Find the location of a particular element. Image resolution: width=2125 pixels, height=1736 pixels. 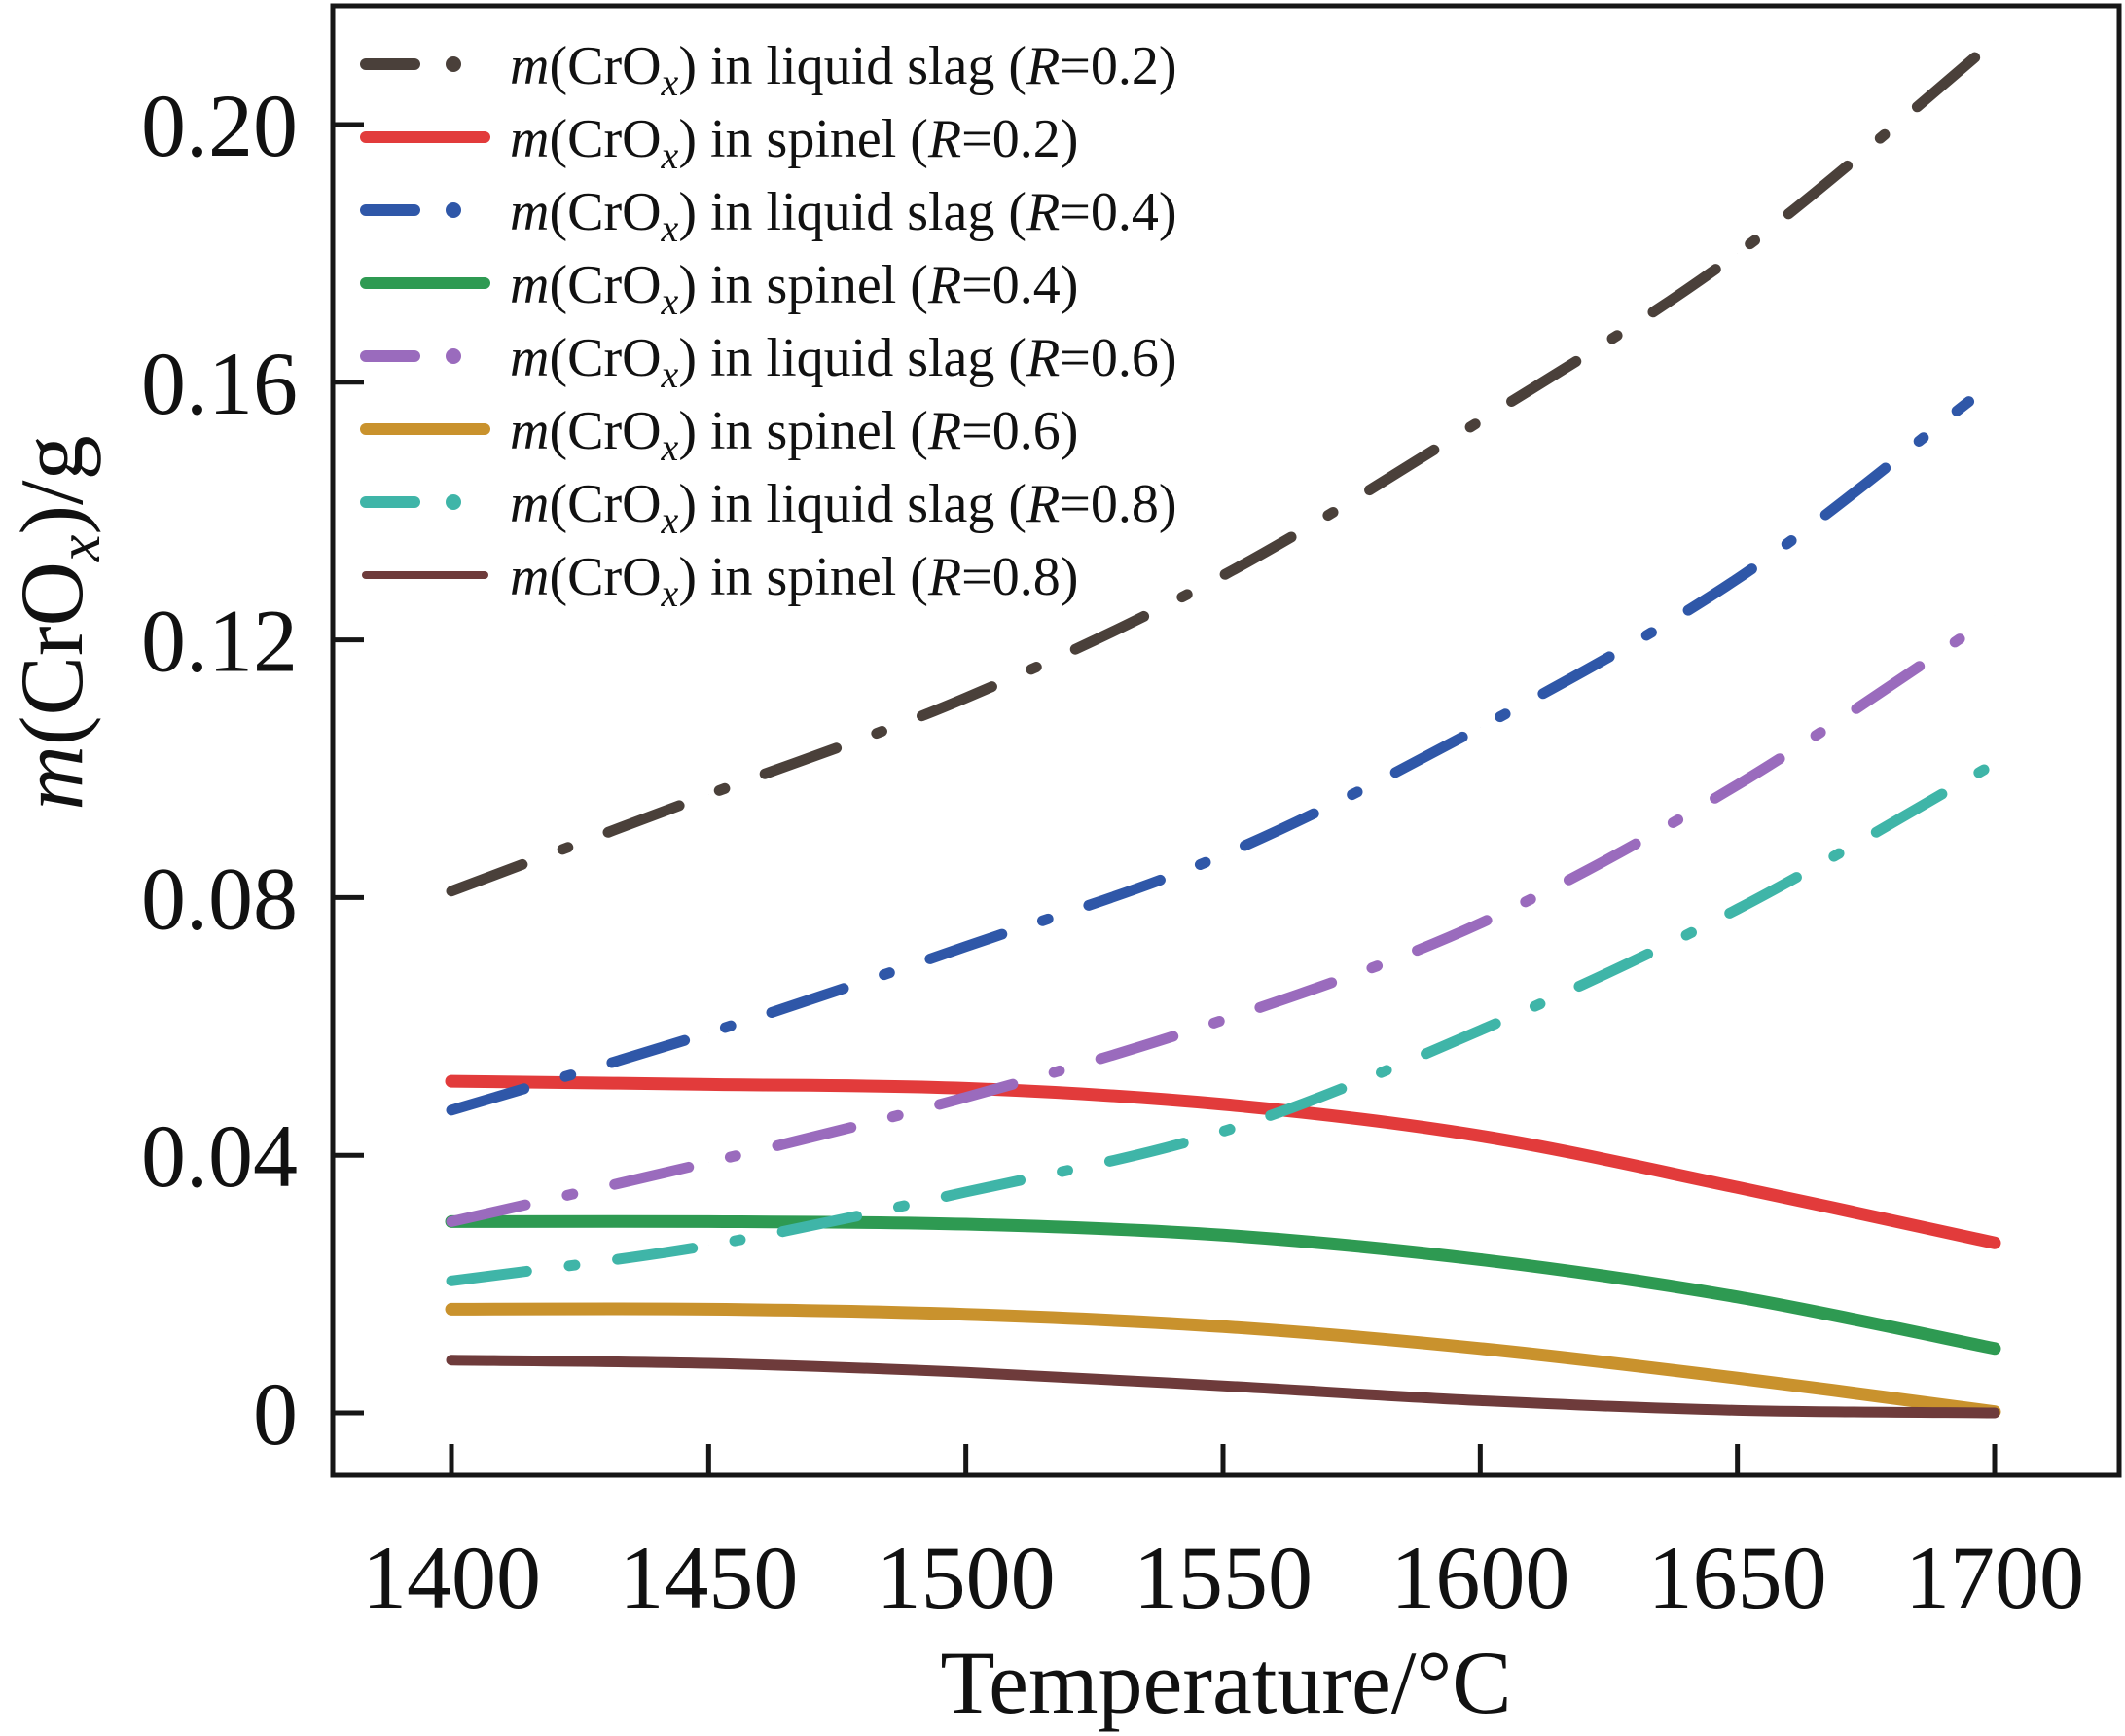

y-axis-title-close: )/g is located at coordinates (51, 485).